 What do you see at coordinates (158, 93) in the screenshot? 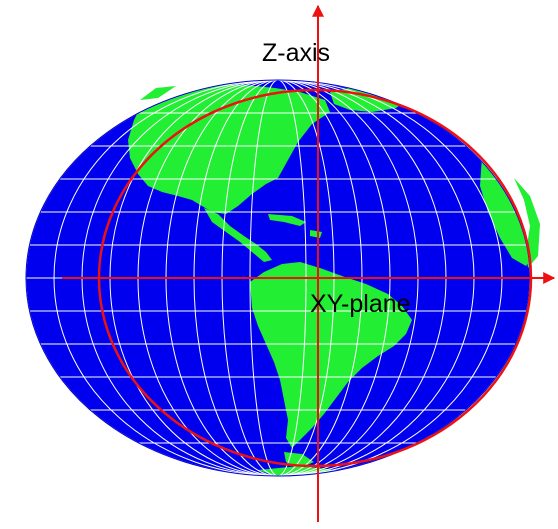
I see `arctic-rim` at bounding box center [158, 93].